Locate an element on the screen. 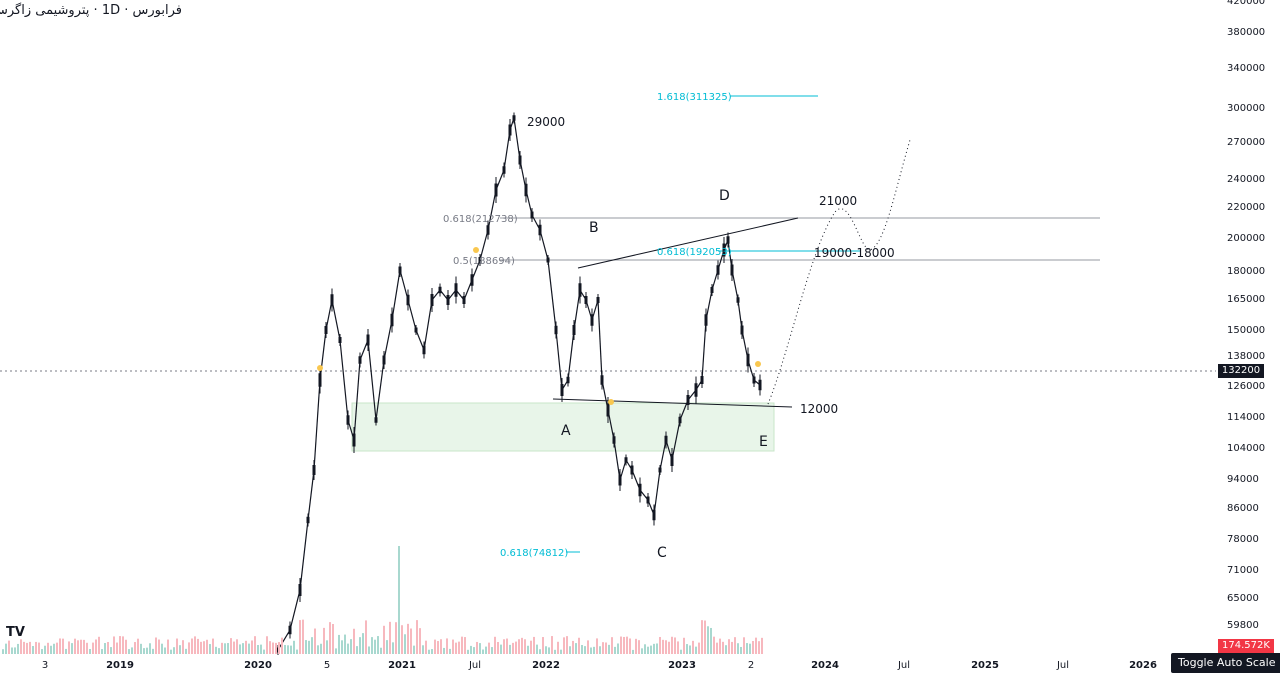  price-tick-label: 94000 is located at coordinates (1243, 479).